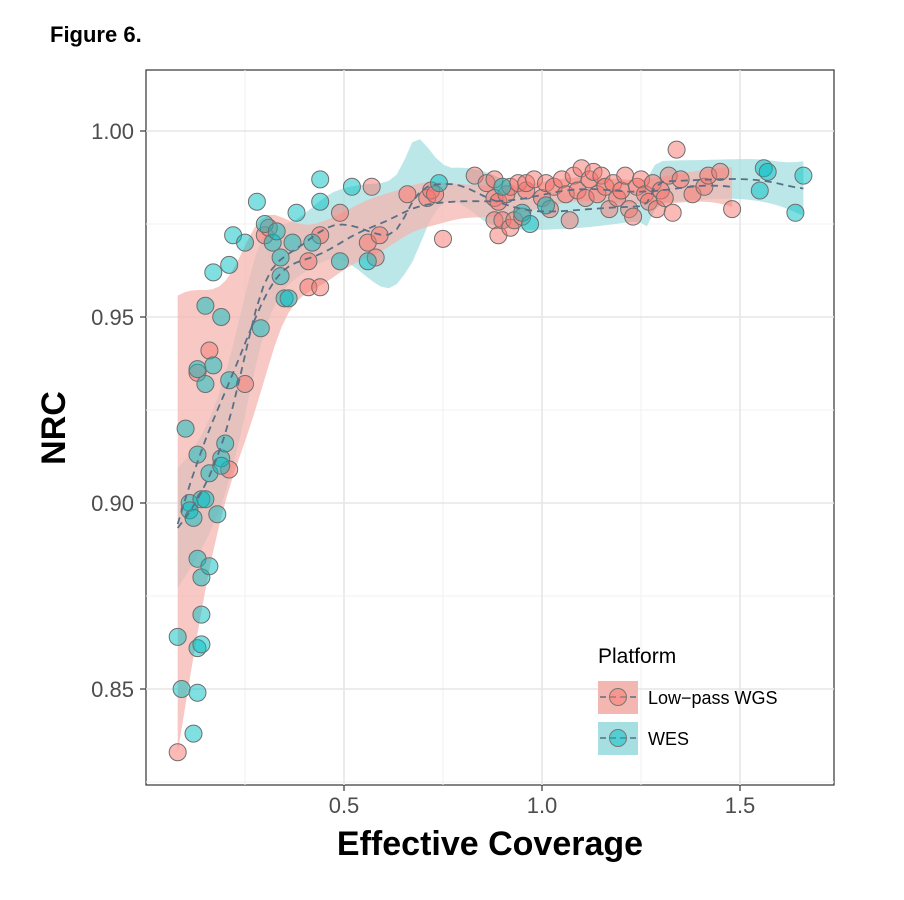  I want to click on legend-label-wes: WES, so click(668, 739).